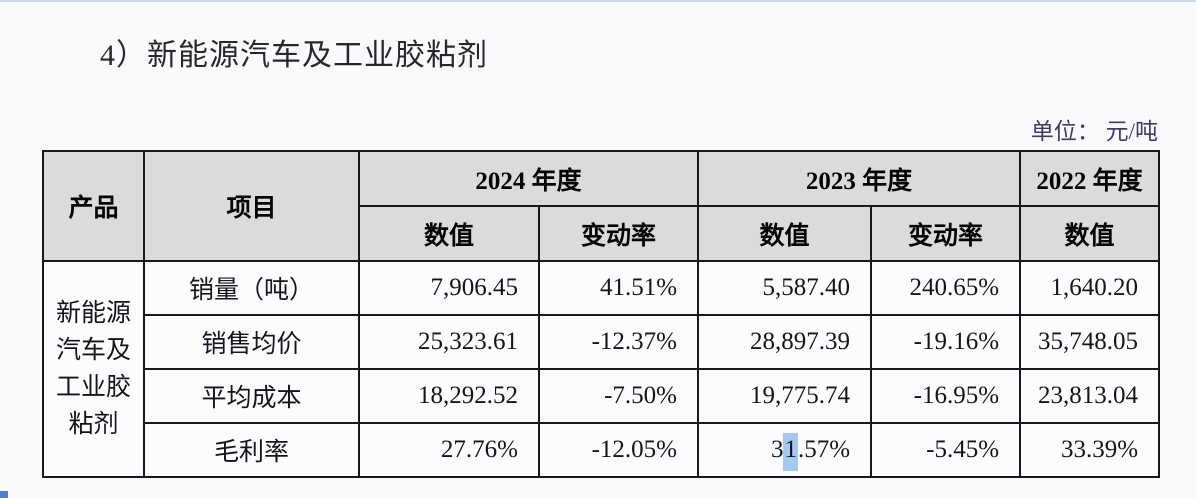  Describe the element at coordinates (618, 396) in the screenshot. I see `cell-2024-change: -7.50%` at that location.